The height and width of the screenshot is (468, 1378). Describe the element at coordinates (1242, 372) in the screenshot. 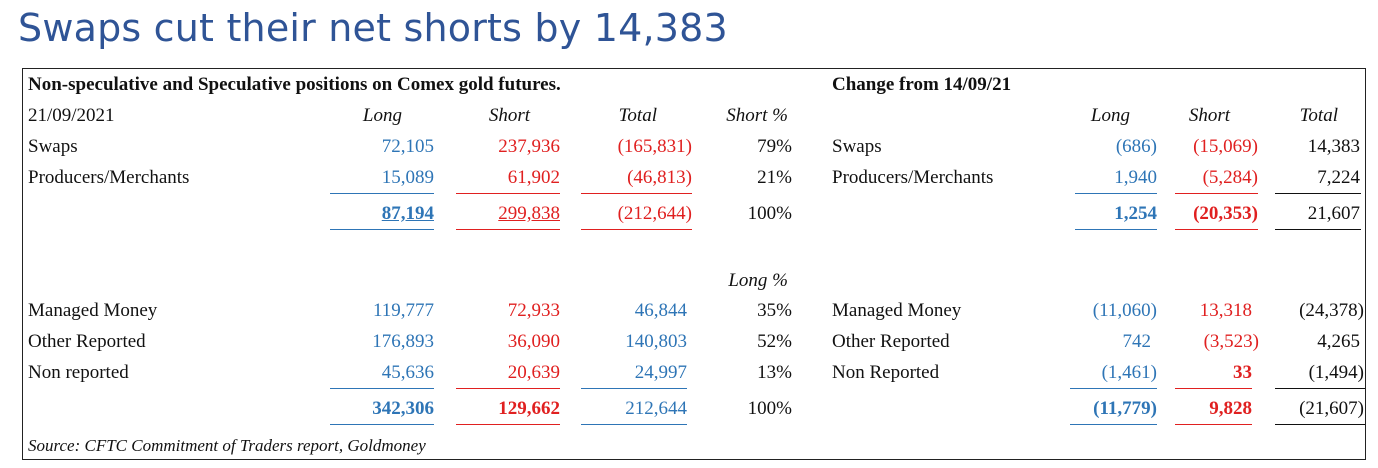

I see `change-short-value: 33` at that location.